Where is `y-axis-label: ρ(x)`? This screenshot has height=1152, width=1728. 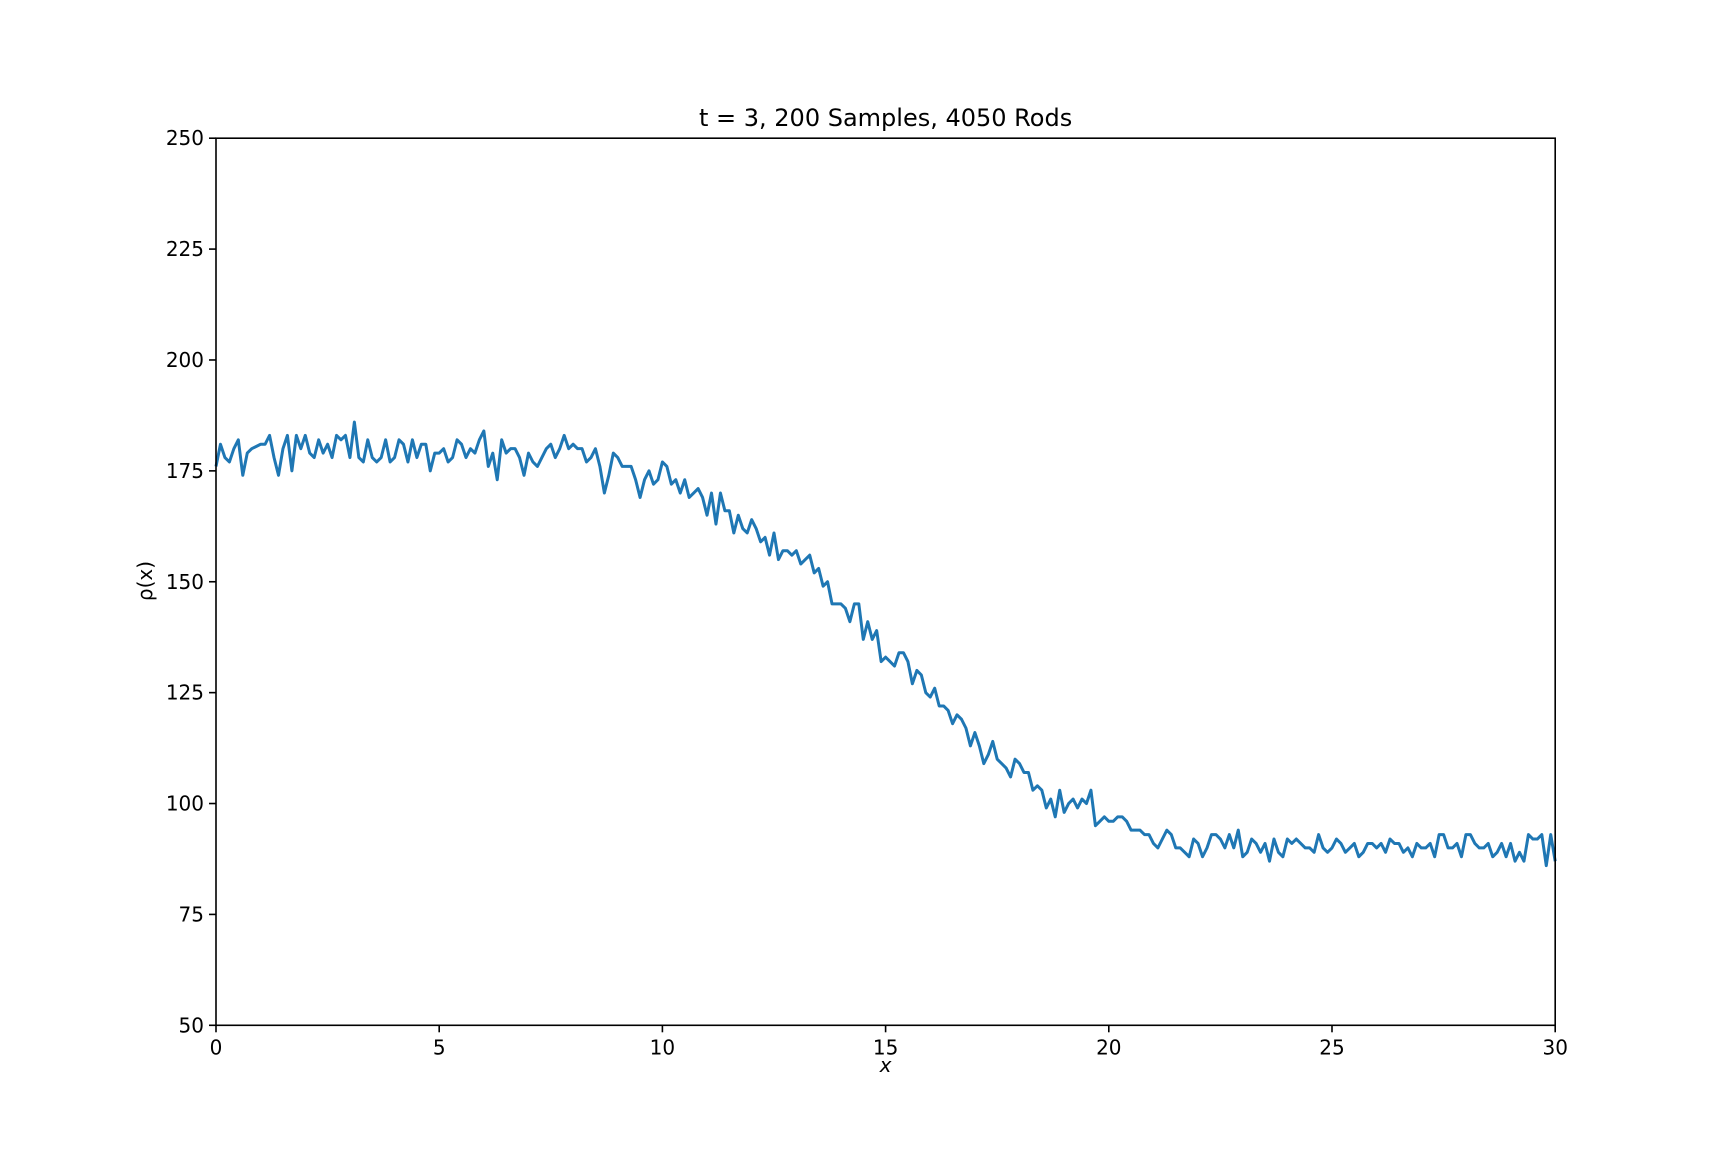
y-axis-label: ρ(x) is located at coordinates (145, 581).